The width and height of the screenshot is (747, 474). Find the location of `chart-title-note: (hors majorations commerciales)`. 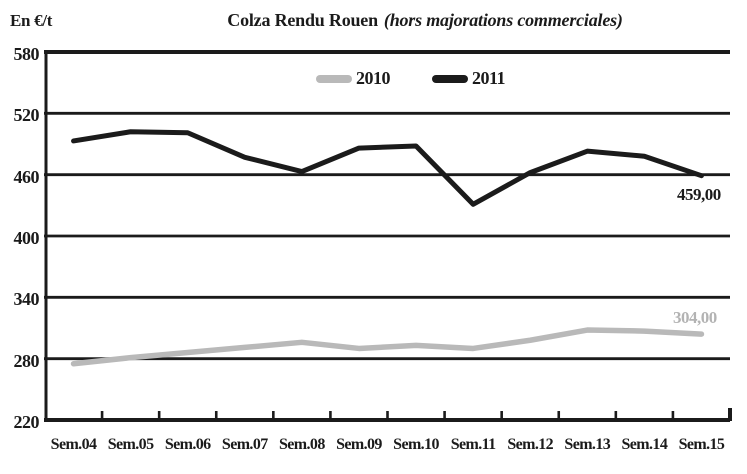

chart-title-note: (hors majorations commerciales) is located at coordinates (503, 20).